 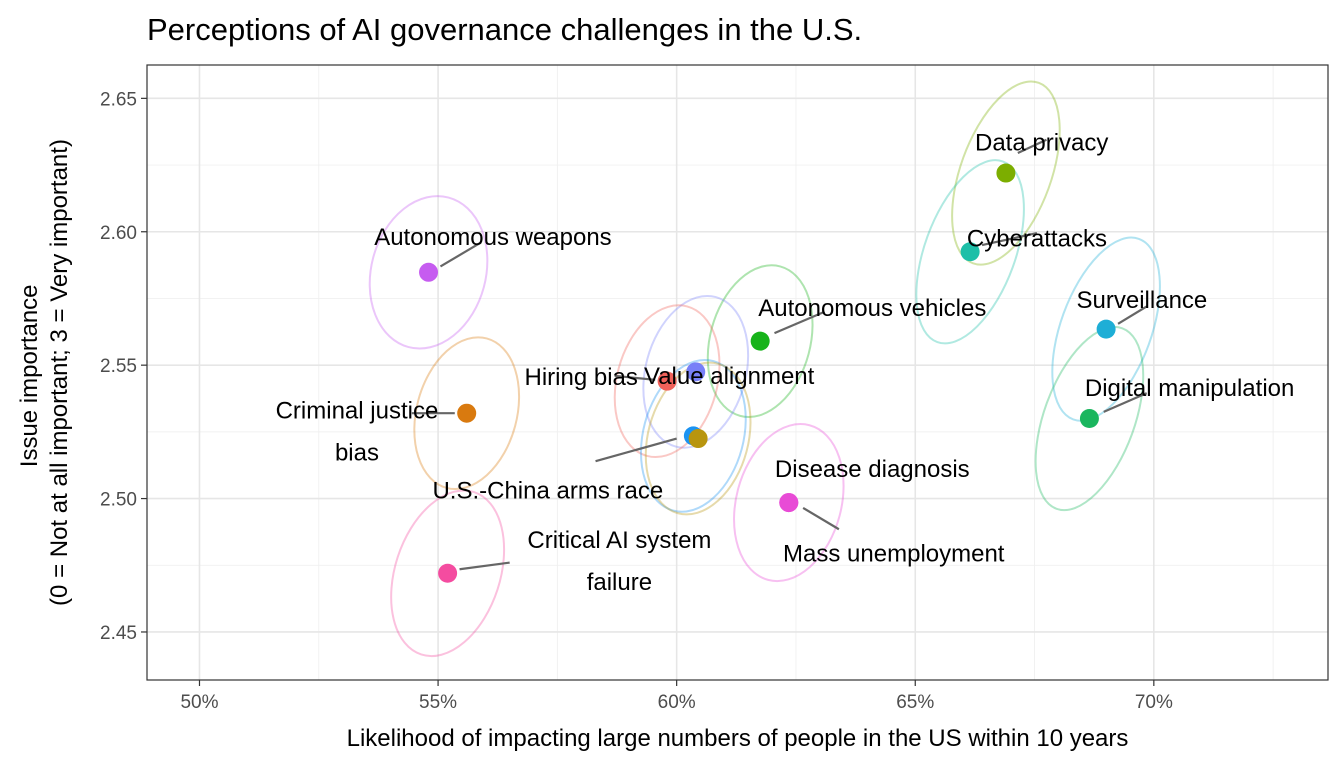 What do you see at coordinates (619, 540) in the screenshot?
I see `point-label-line: Critical AI system` at bounding box center [619, 540].